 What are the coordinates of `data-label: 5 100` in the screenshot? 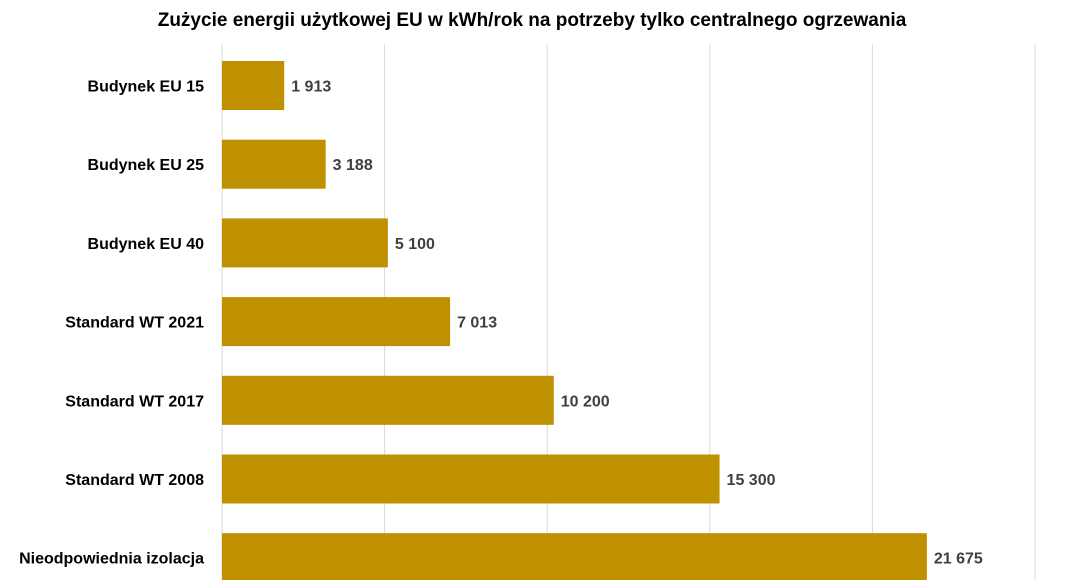 It's located at (415, 244).